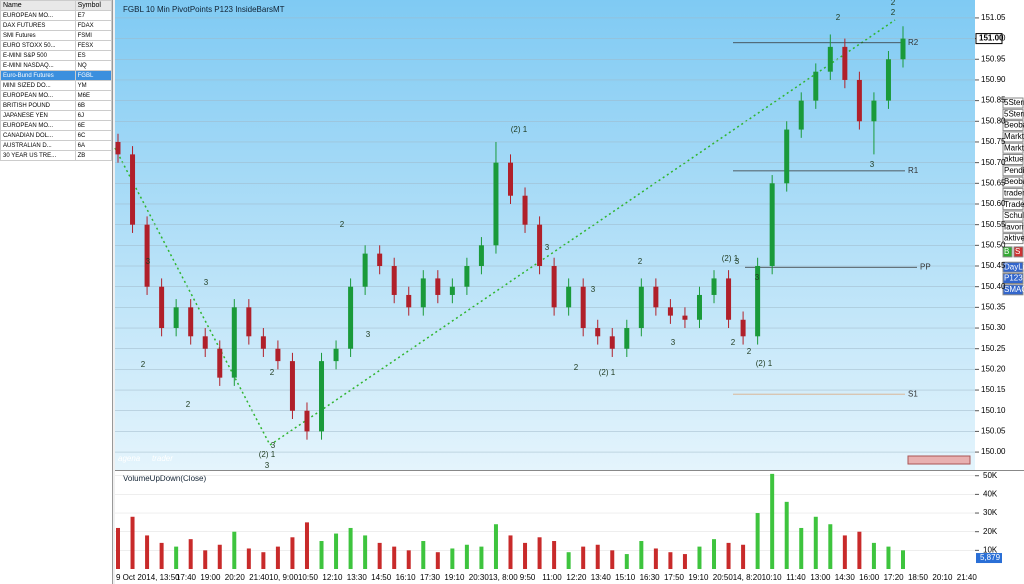 This screenshot has height=584, width=1024. Describe the element at coordinates (942, 577) in the screenshot. I see `x-tick-label: 20:10` at that location.